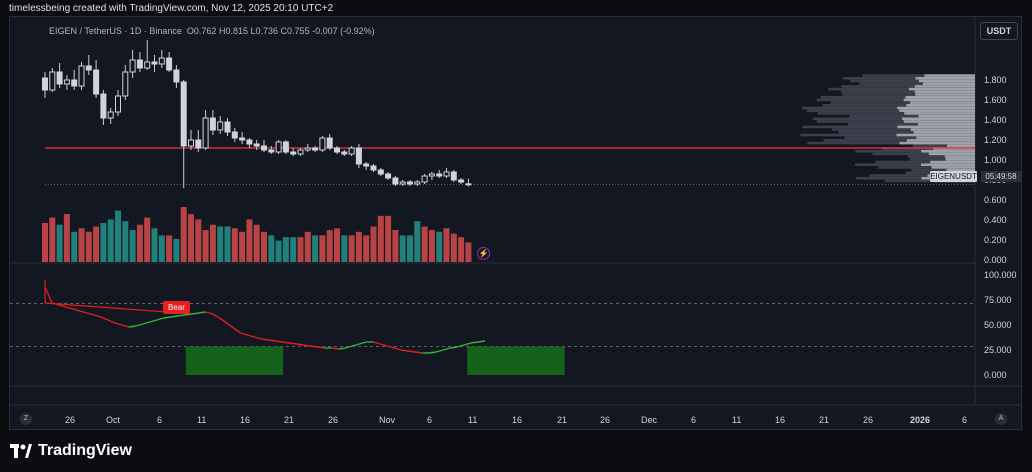 The height and width of the screenshot is (472, 1032). What do you see at coordinates (780, 420) in the screenshot?
I see `time-tick-label: 16` at bounding box center [780, 420].